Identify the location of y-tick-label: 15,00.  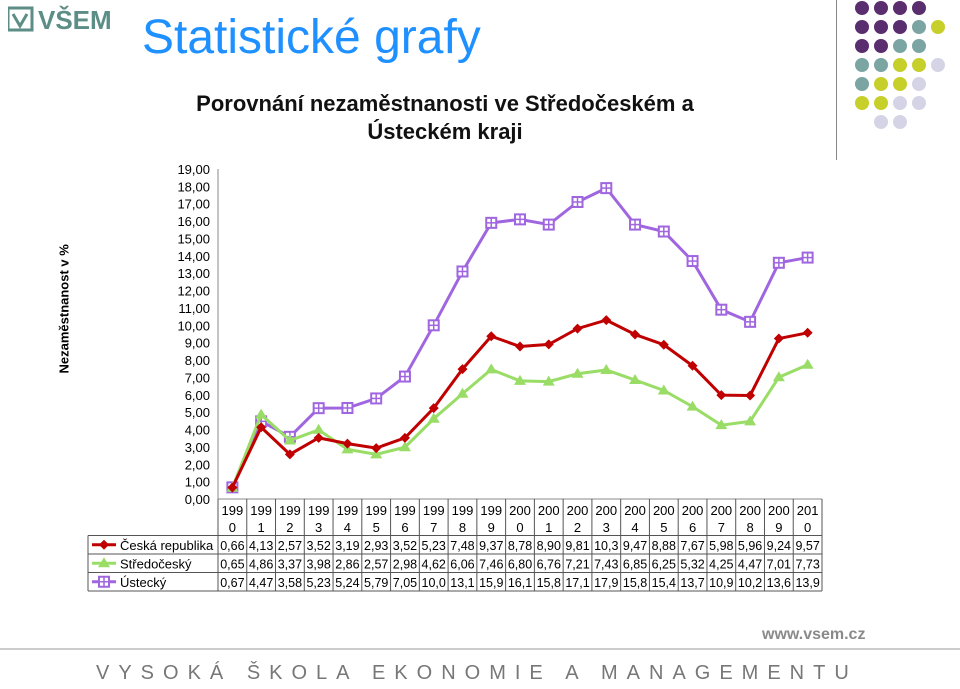
(193, 238).